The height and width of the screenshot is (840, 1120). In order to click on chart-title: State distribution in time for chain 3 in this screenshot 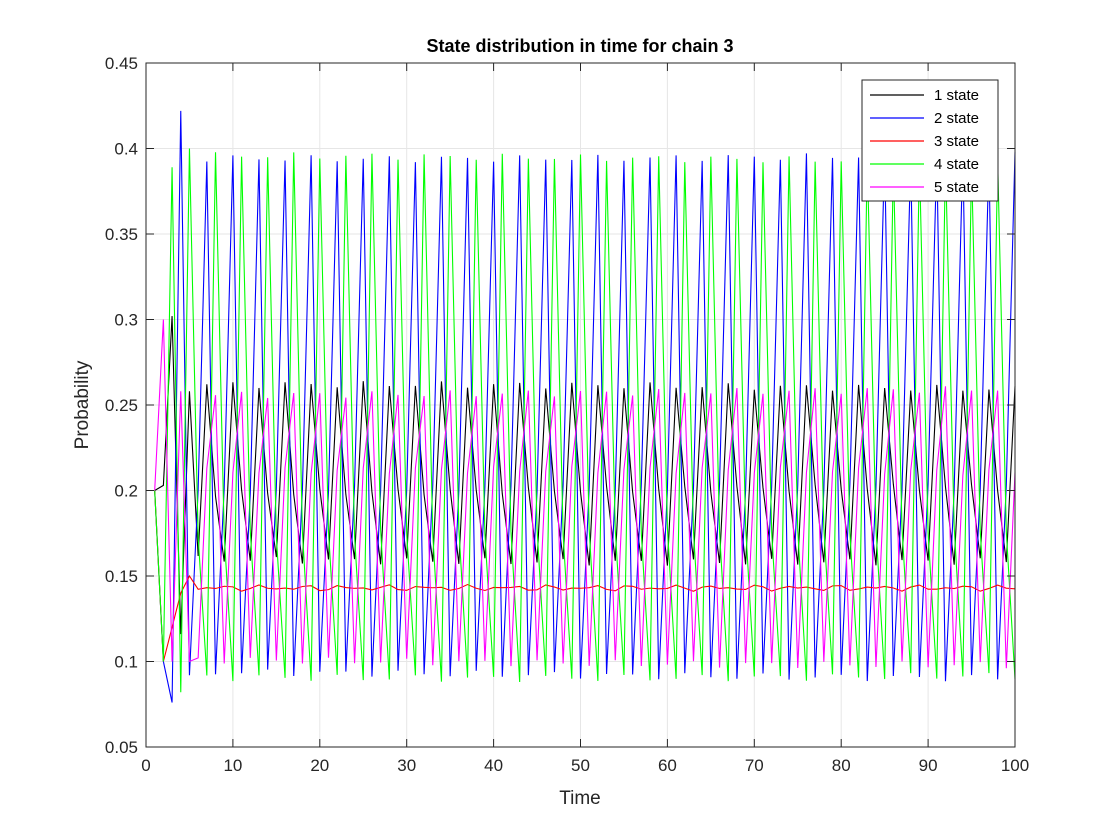, I will do `click(579, 46)`.